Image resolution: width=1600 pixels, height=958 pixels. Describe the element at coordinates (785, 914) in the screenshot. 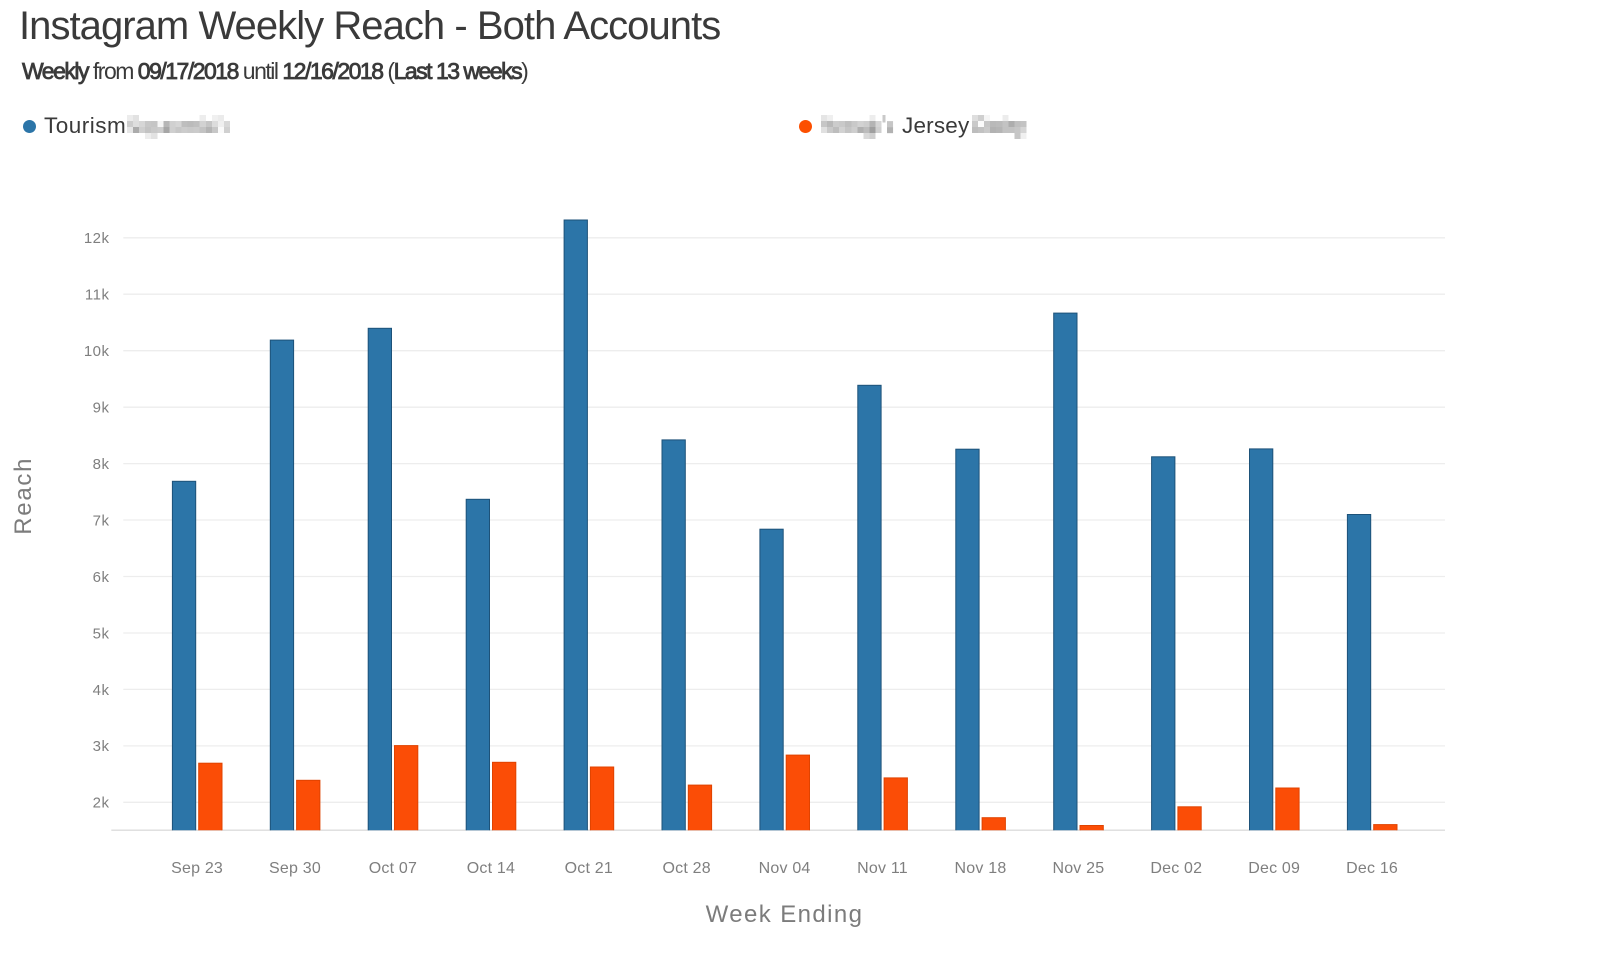

I see `svg-text: Week Ending` at that location.